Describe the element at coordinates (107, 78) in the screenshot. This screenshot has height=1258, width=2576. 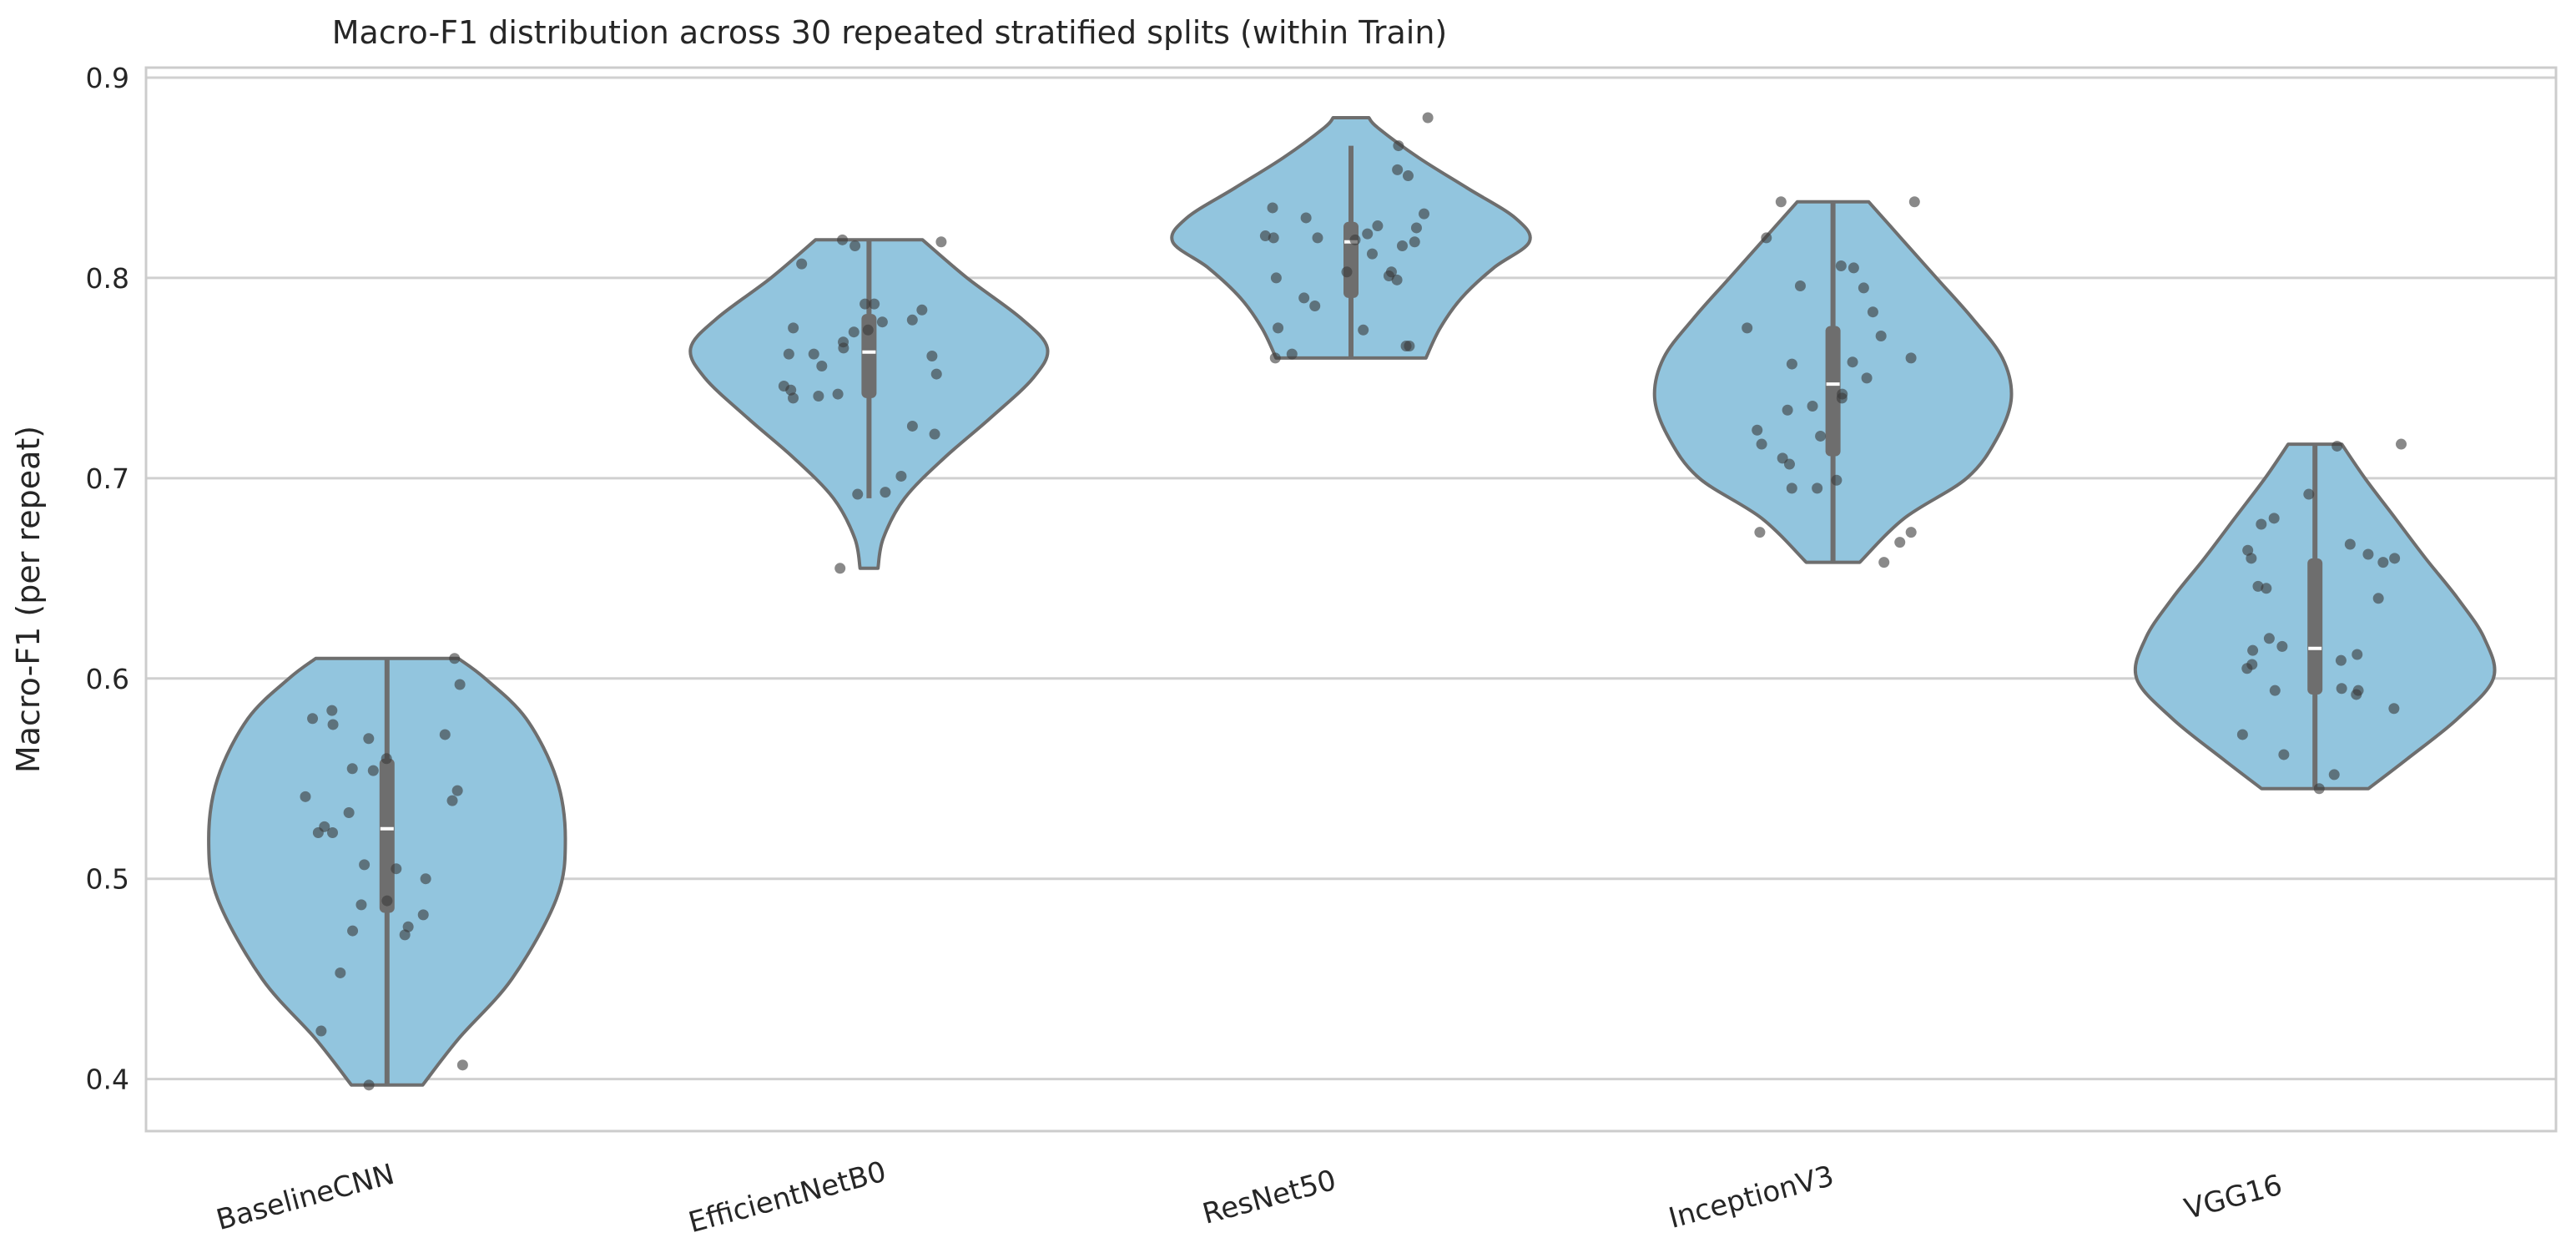
I see `y-tick-label: 0.9` at that location.